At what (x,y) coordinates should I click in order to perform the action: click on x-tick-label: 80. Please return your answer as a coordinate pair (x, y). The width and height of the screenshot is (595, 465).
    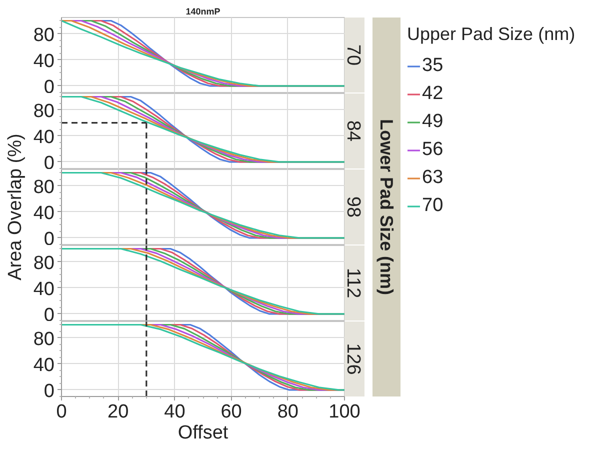
    Looking at the image, I should click on (287, 412).